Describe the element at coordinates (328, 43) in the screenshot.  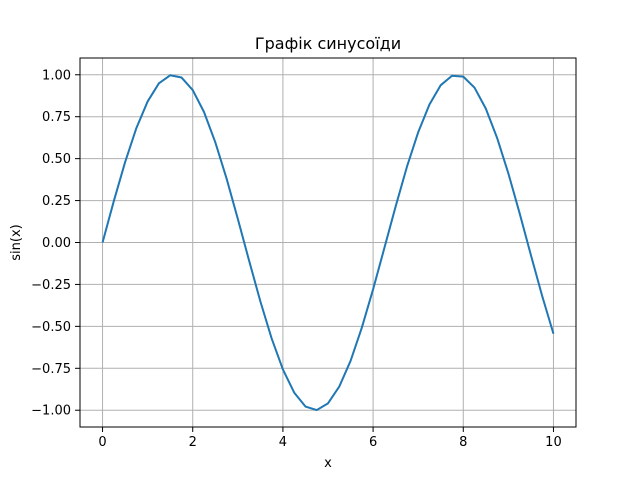
I see `chart-title: Графік синусоїди` at that location.